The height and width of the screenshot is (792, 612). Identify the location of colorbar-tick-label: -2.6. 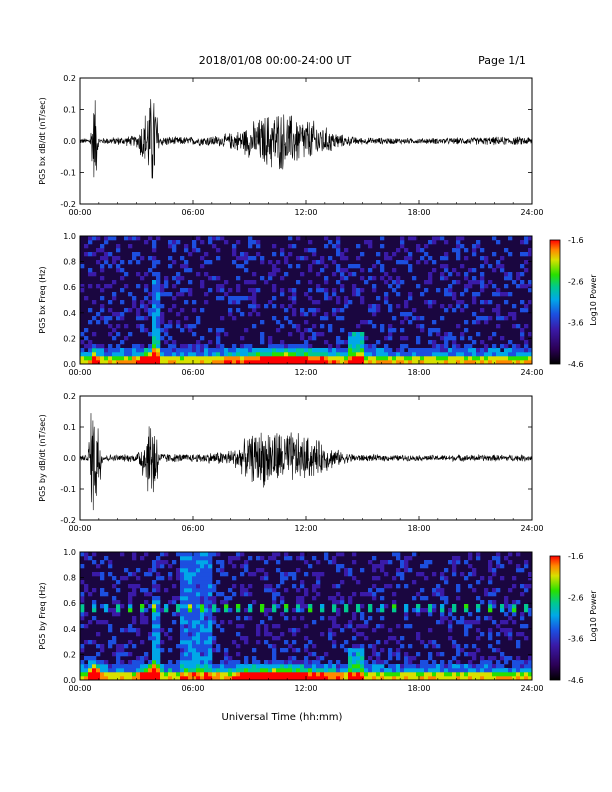
(576, 597).